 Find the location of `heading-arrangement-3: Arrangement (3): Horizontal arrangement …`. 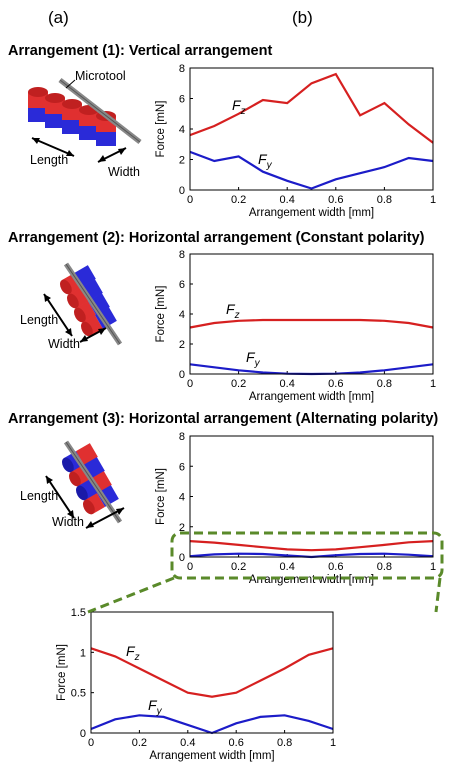

heading-arrangement-3: Arrangement (3): Horizontal arrangement … is located at coordinates (223, 419).